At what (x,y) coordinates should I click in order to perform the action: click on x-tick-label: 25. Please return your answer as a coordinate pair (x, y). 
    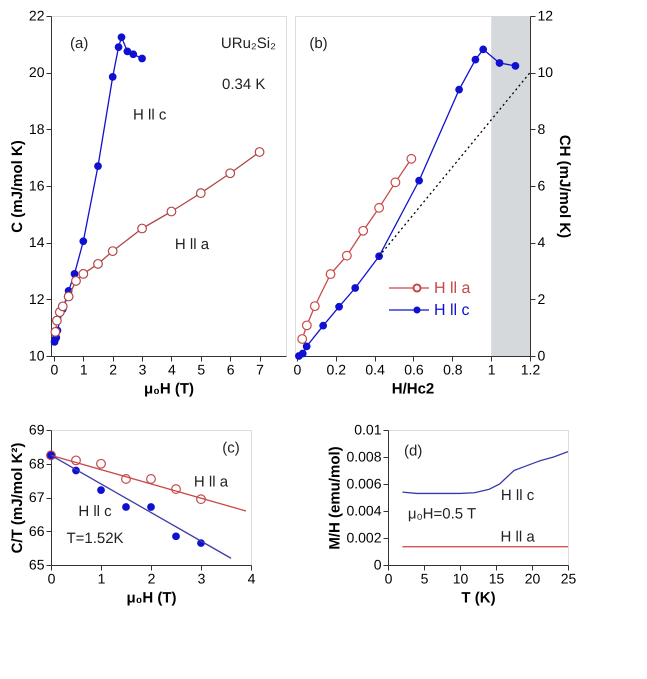
    Looking at the image, I should click on (568, 578).